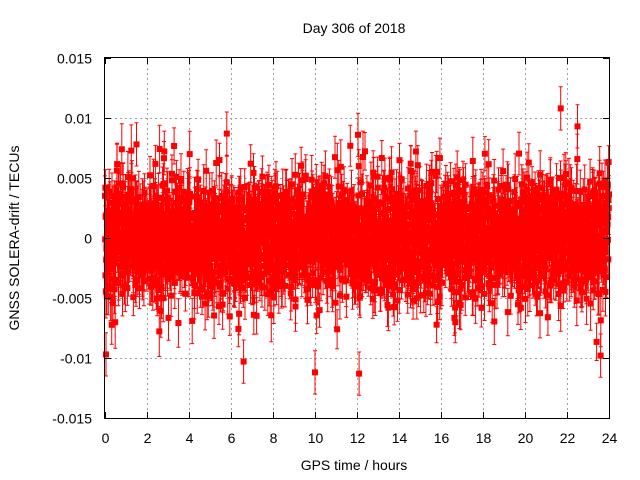 Image resolution: width=640 pixels, height=480 pixels. Describe the element at coordinates (232, 438) in the screenshot. I see `x-tick-label: 6` at that location.